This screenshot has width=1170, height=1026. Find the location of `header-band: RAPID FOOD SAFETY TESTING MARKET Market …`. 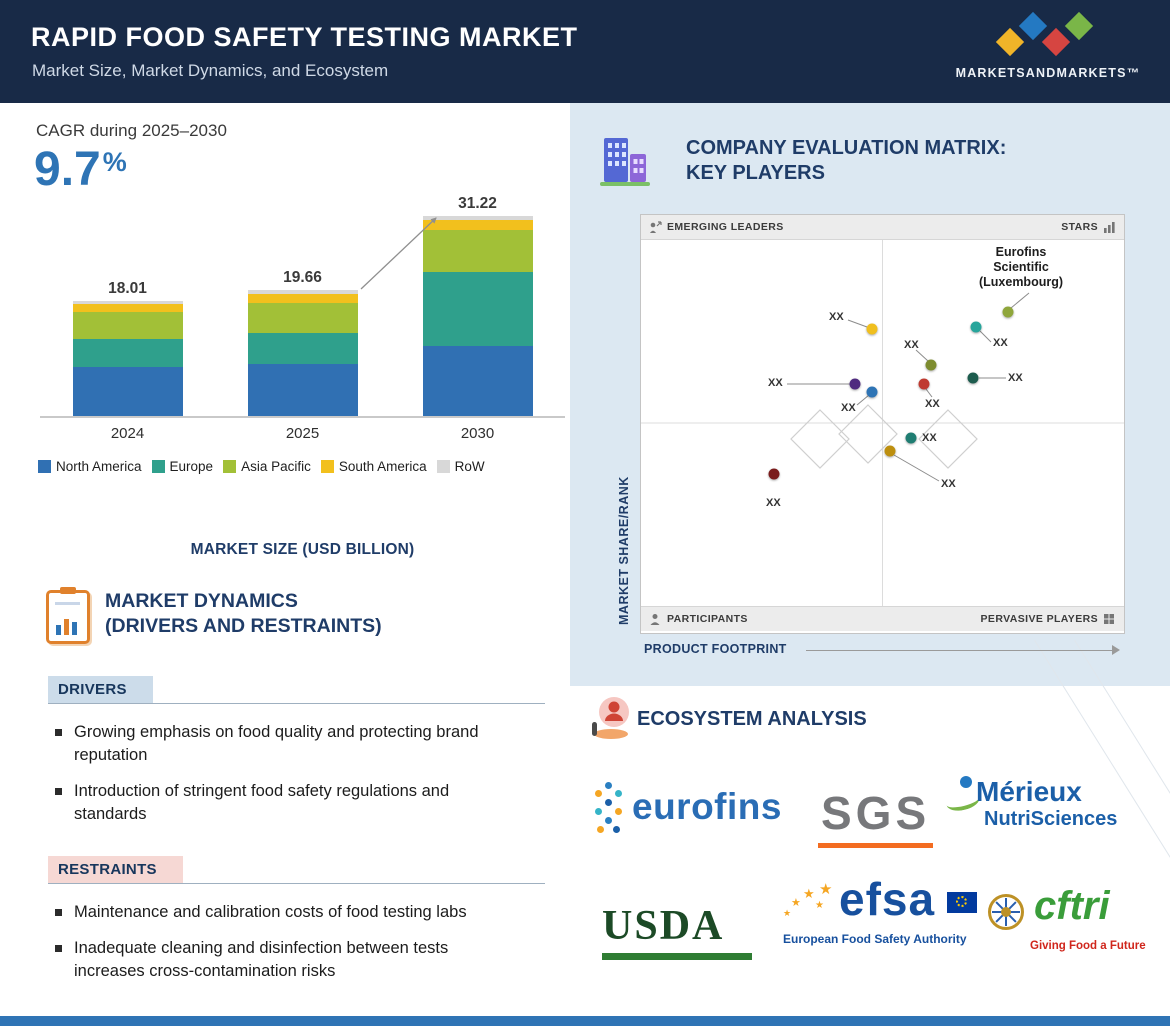

header-band: RAPID FOOD SAFETY TESTING MARKET Market … is located at coordinates (585, 51).